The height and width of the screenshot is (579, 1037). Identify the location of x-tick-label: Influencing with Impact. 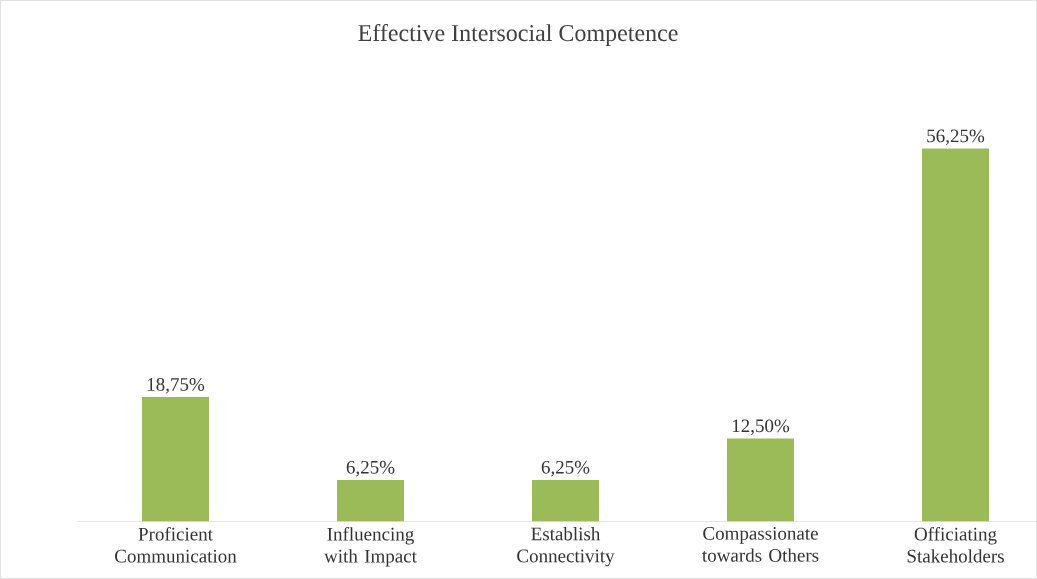
(370, 547).